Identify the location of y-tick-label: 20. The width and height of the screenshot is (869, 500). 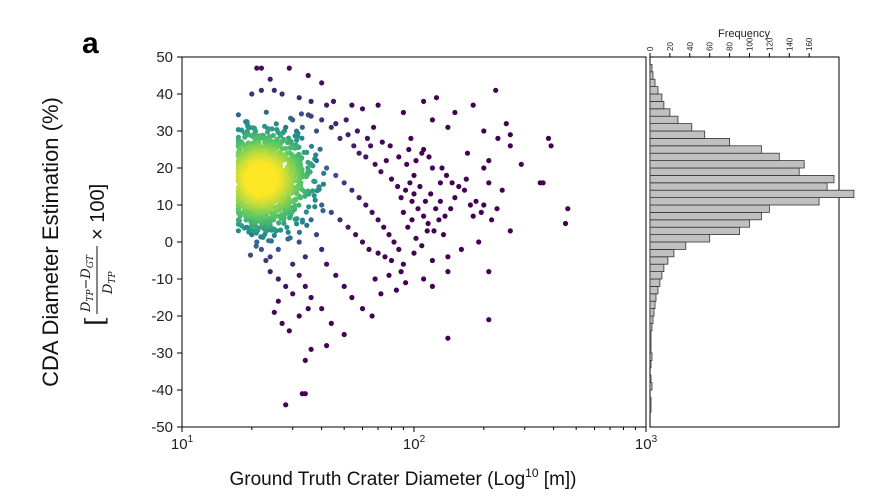
(164, 168).